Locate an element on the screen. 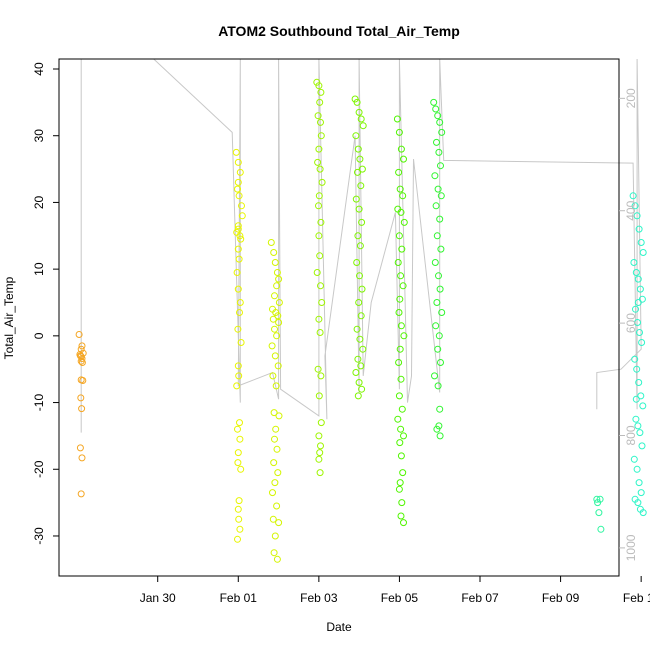 The width and height of the screenshot is (650, 655). y-tick-label: 10 is located at coordinates (39, 269).